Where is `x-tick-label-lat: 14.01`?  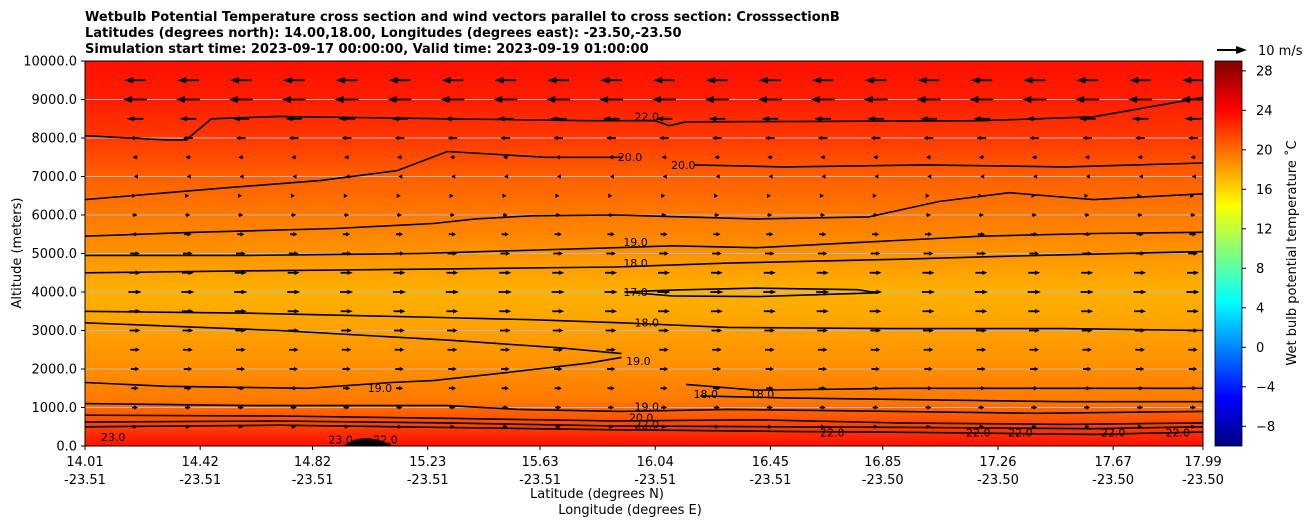
x-tick-label-lat: 14.01 is located at coordinates (84, 462).